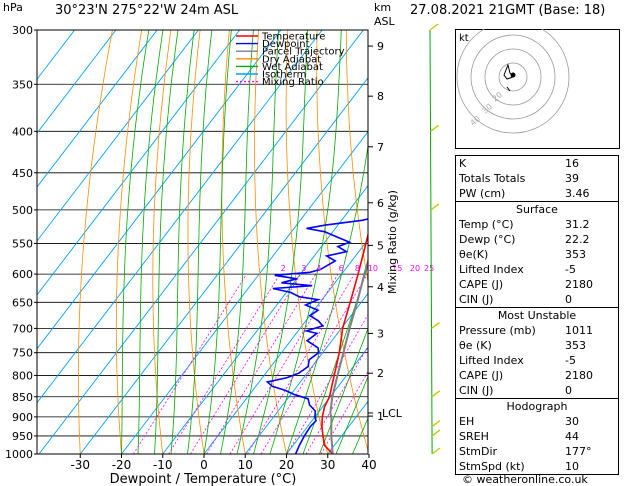 The width and height of the screenshot is (629, 486). I want to click on pressure-tick-label: 650, so click(22, 302).